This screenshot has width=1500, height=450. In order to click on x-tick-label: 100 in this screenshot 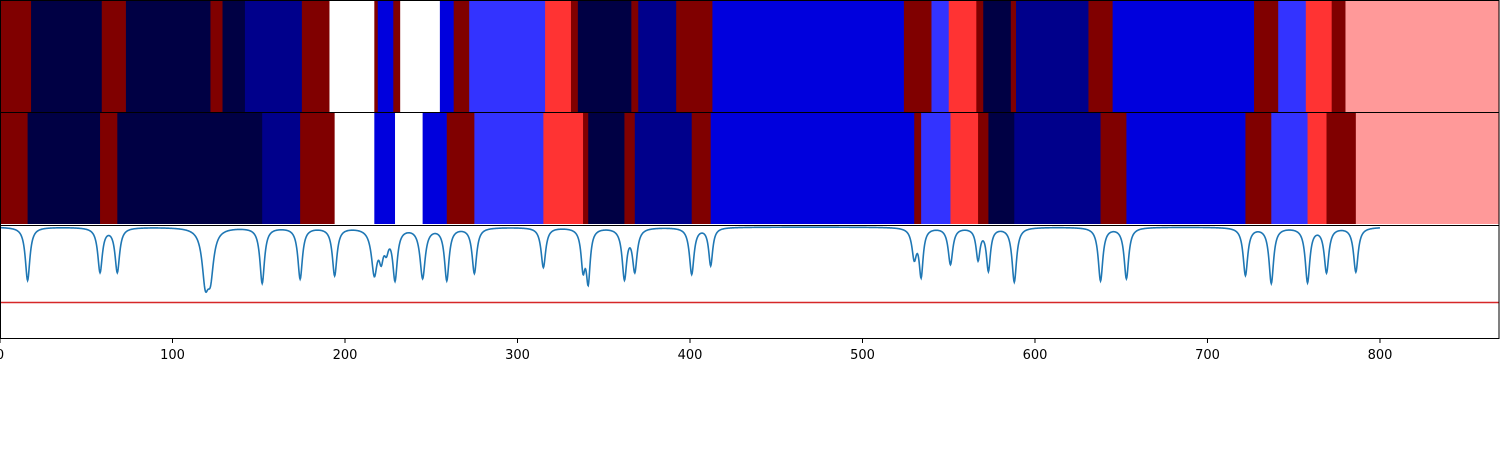, I will do `click(172, 355)`.